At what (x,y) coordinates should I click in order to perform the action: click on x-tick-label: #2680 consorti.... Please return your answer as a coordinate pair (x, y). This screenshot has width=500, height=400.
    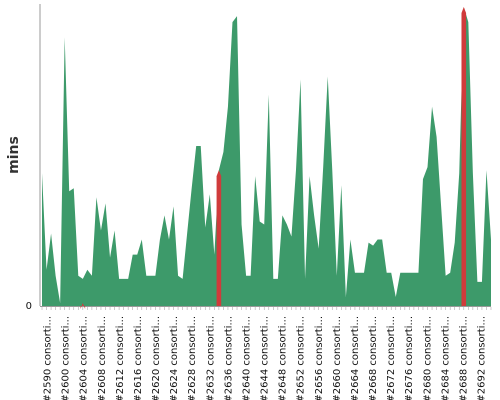
    Looking at the image, I should click on (427, 358).